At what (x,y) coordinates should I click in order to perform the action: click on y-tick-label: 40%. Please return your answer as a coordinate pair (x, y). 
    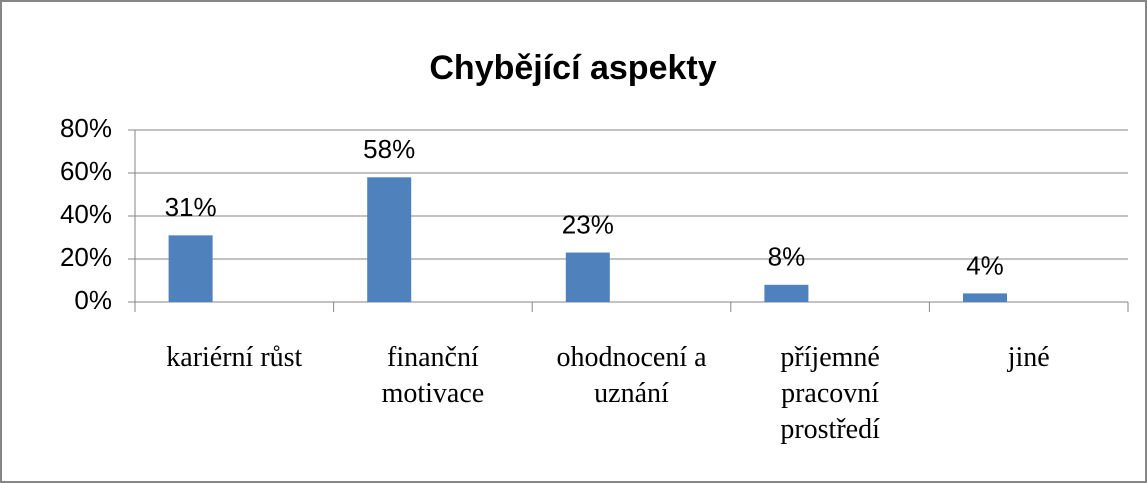
    Looking at the image, I should click on (86, 214).